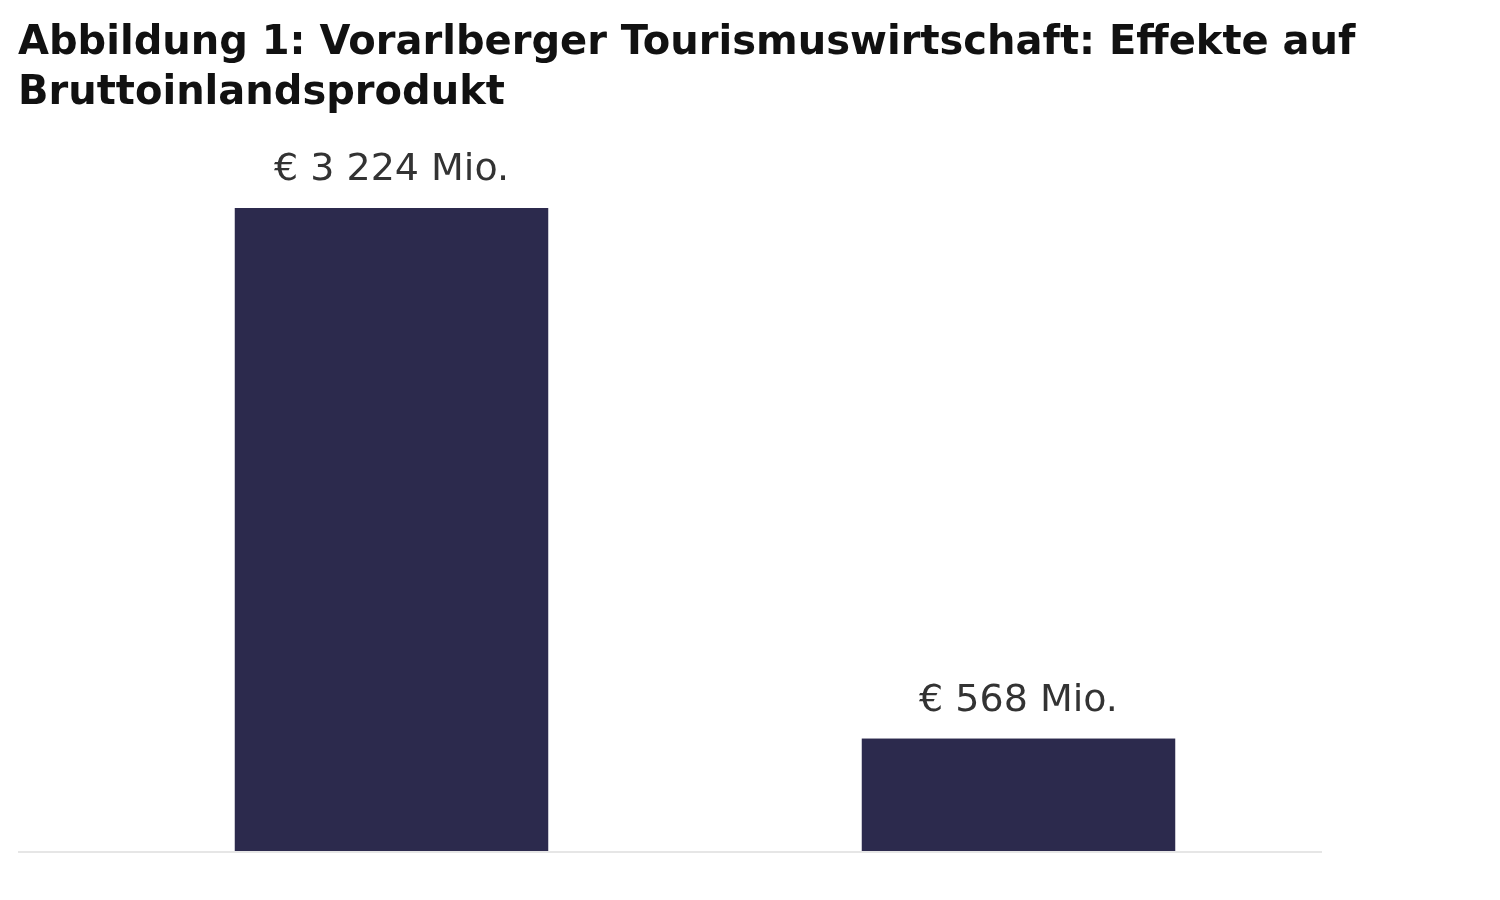 This screenshot has height=900, width=1500. I want to click on data-label: € 568 Mio., so click(1018, 697).